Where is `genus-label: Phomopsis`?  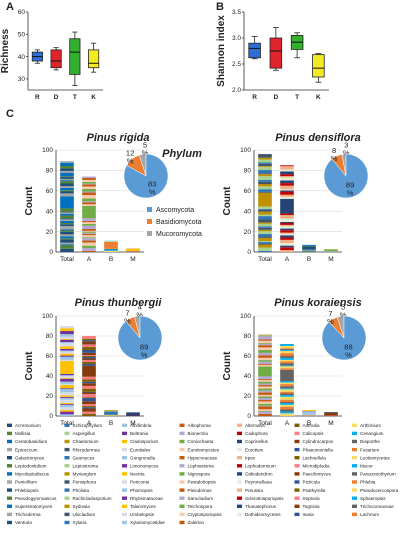 genus-label: Phomopsis is located at coordinates (141, 490).